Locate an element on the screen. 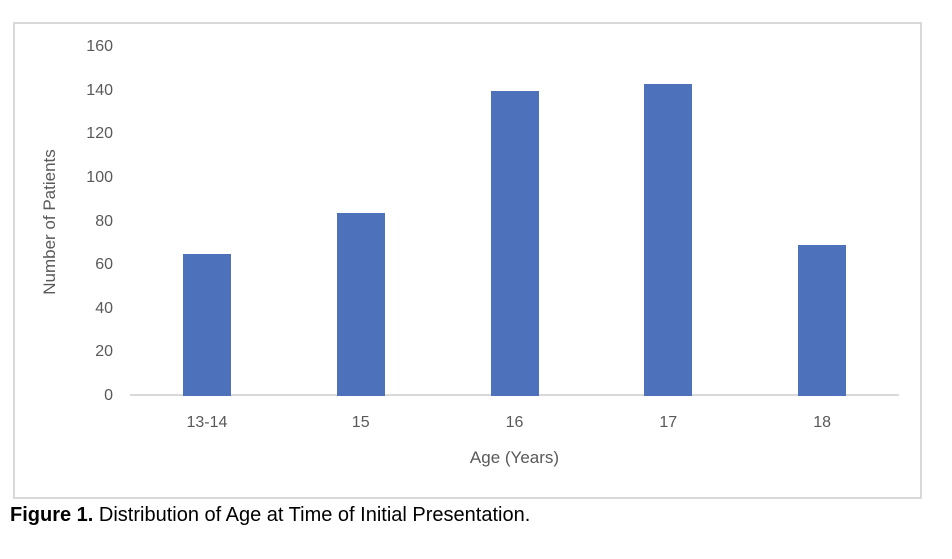  x-tick-label: 18 is located at coordinates (822, 422).